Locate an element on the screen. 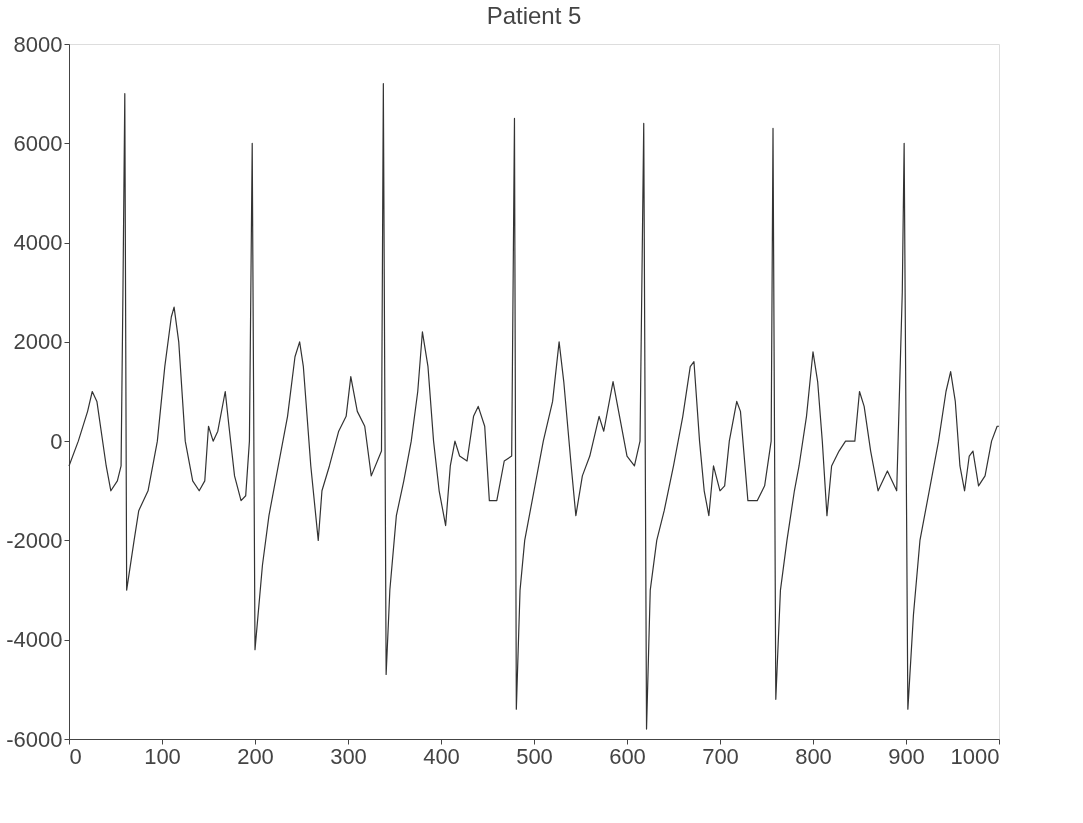  x-tick-label: 900 is located at coordinates (906, 756).